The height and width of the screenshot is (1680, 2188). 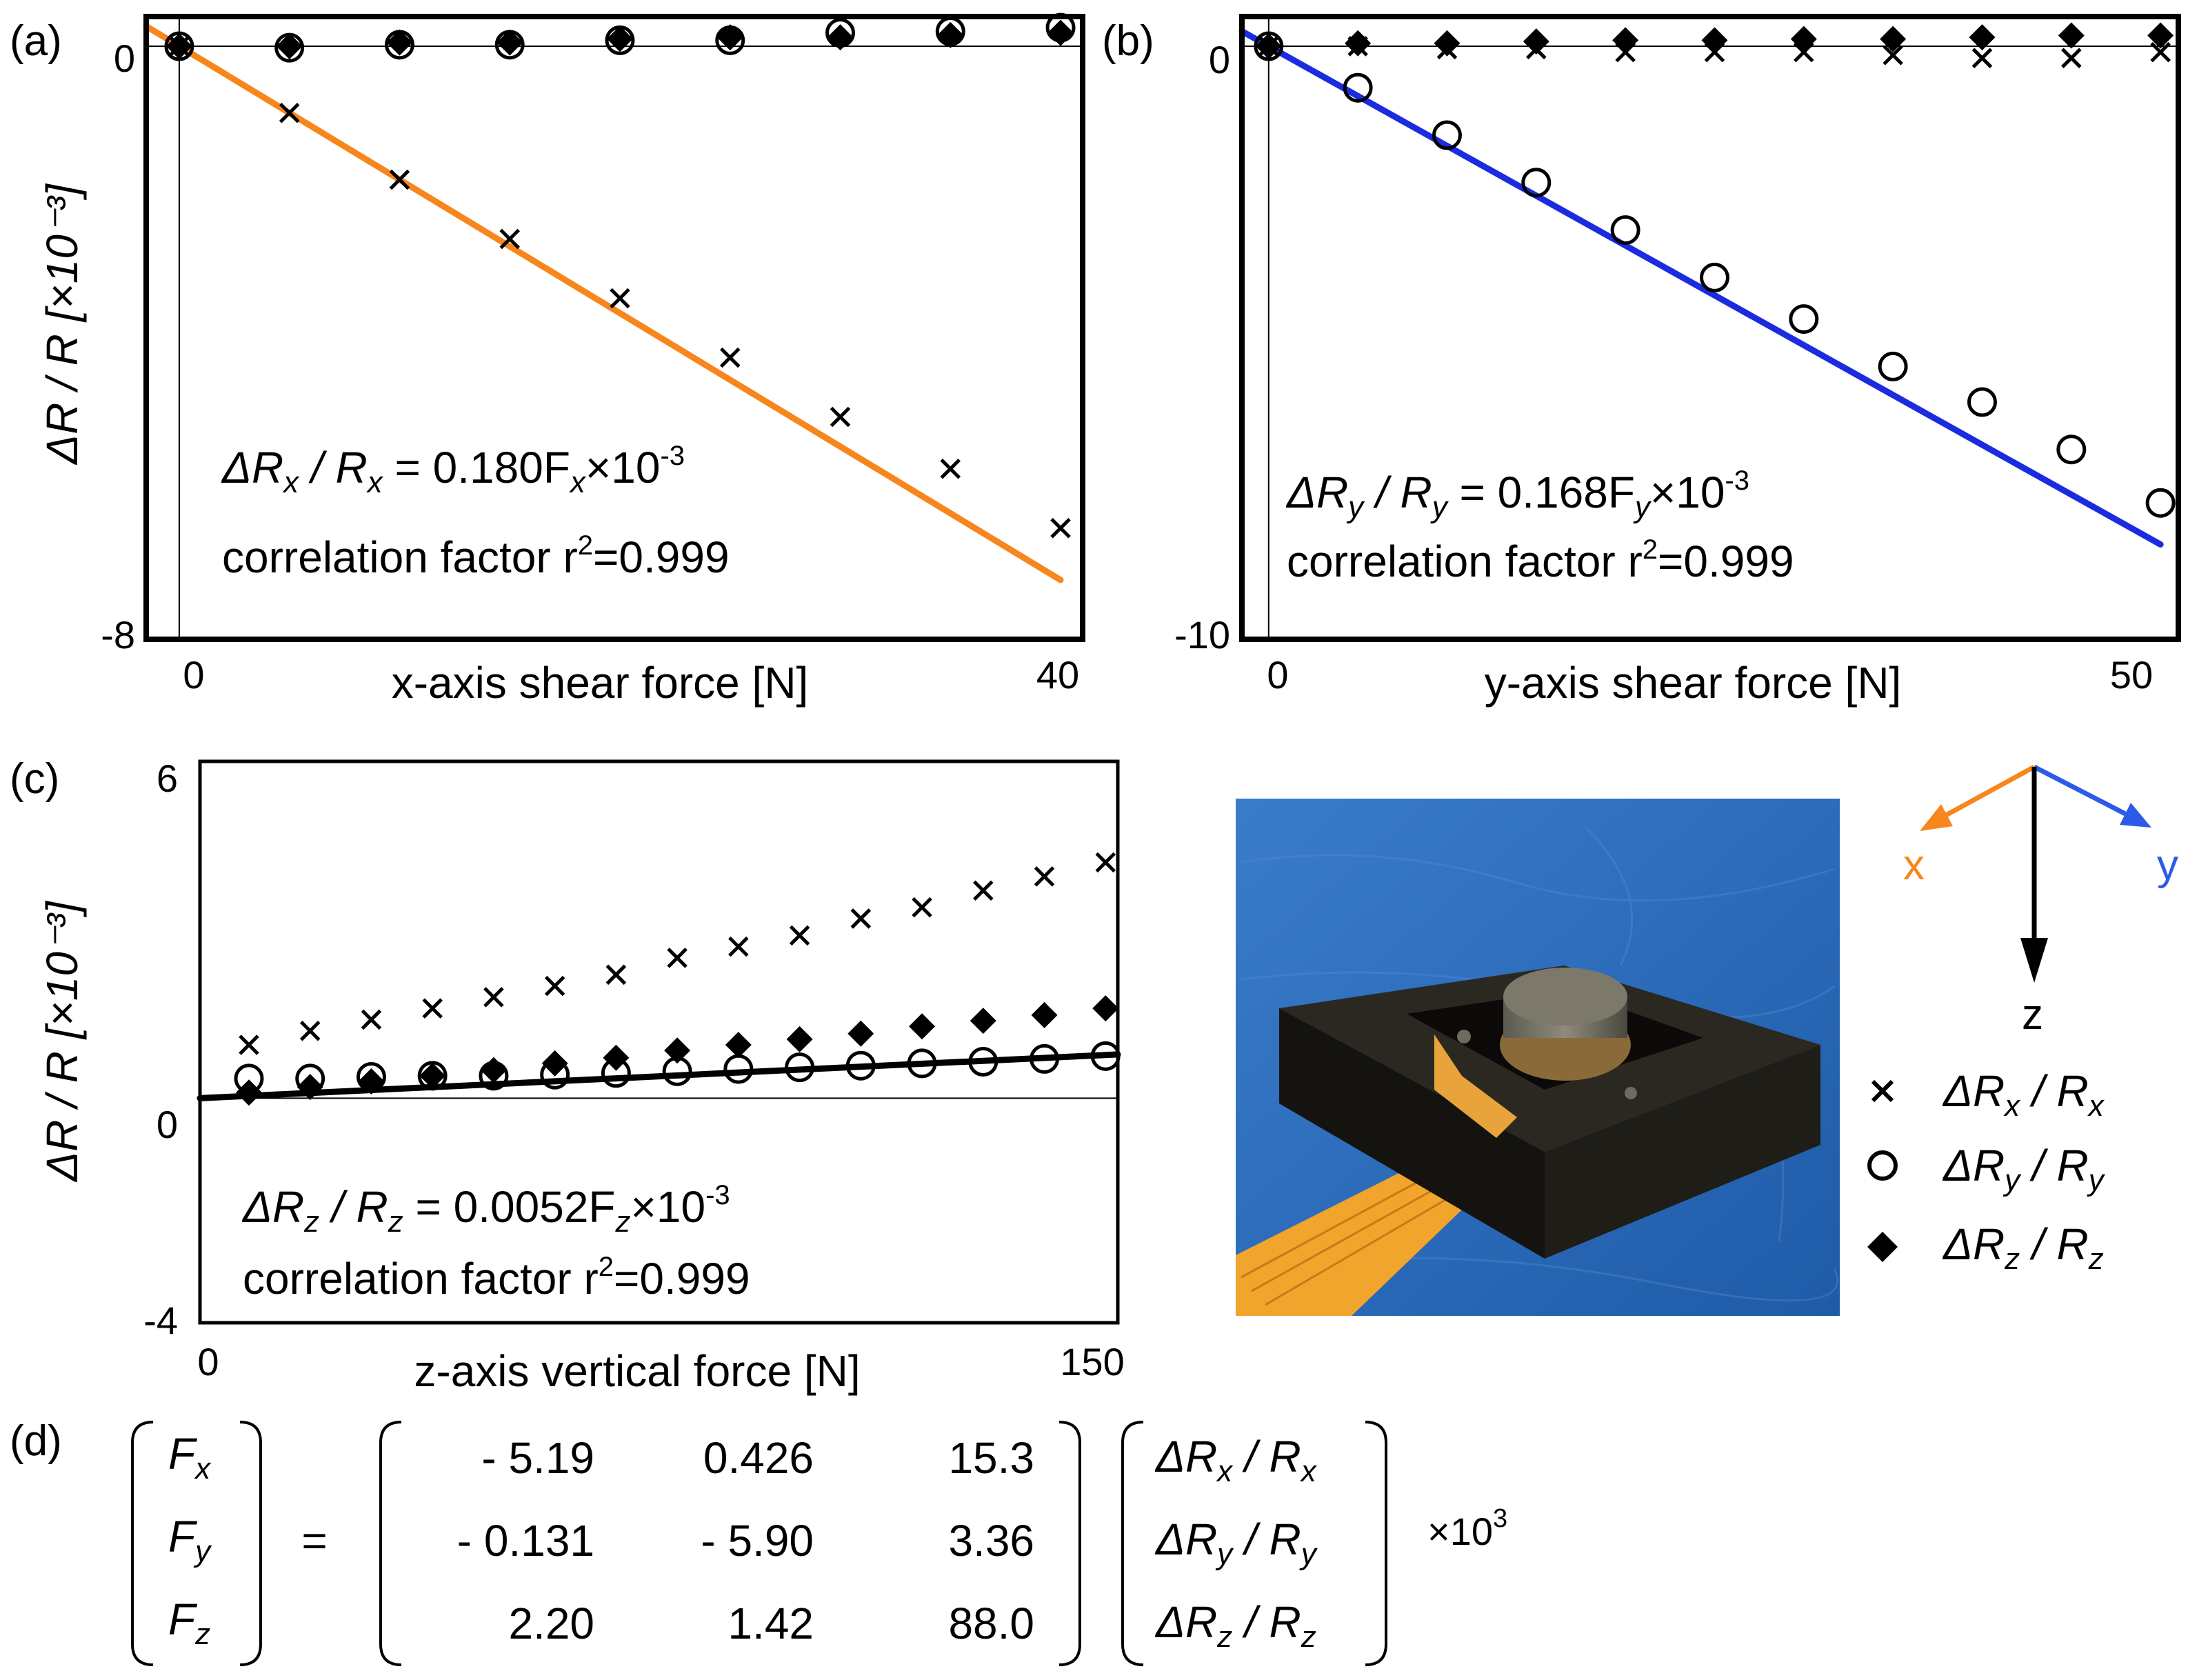 What do you see at coordinates (1219, 59) in the screenshot?
I see `plot-b-ytick-top: 0` at bounding box center [1219, 59].